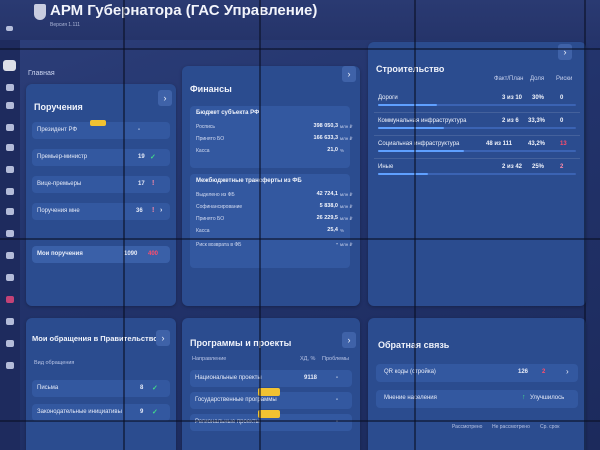  What do you see at coordinates (509, 79) in the screenshot?
I see `column-header: Факт/План` at bounding box center [509, 79].